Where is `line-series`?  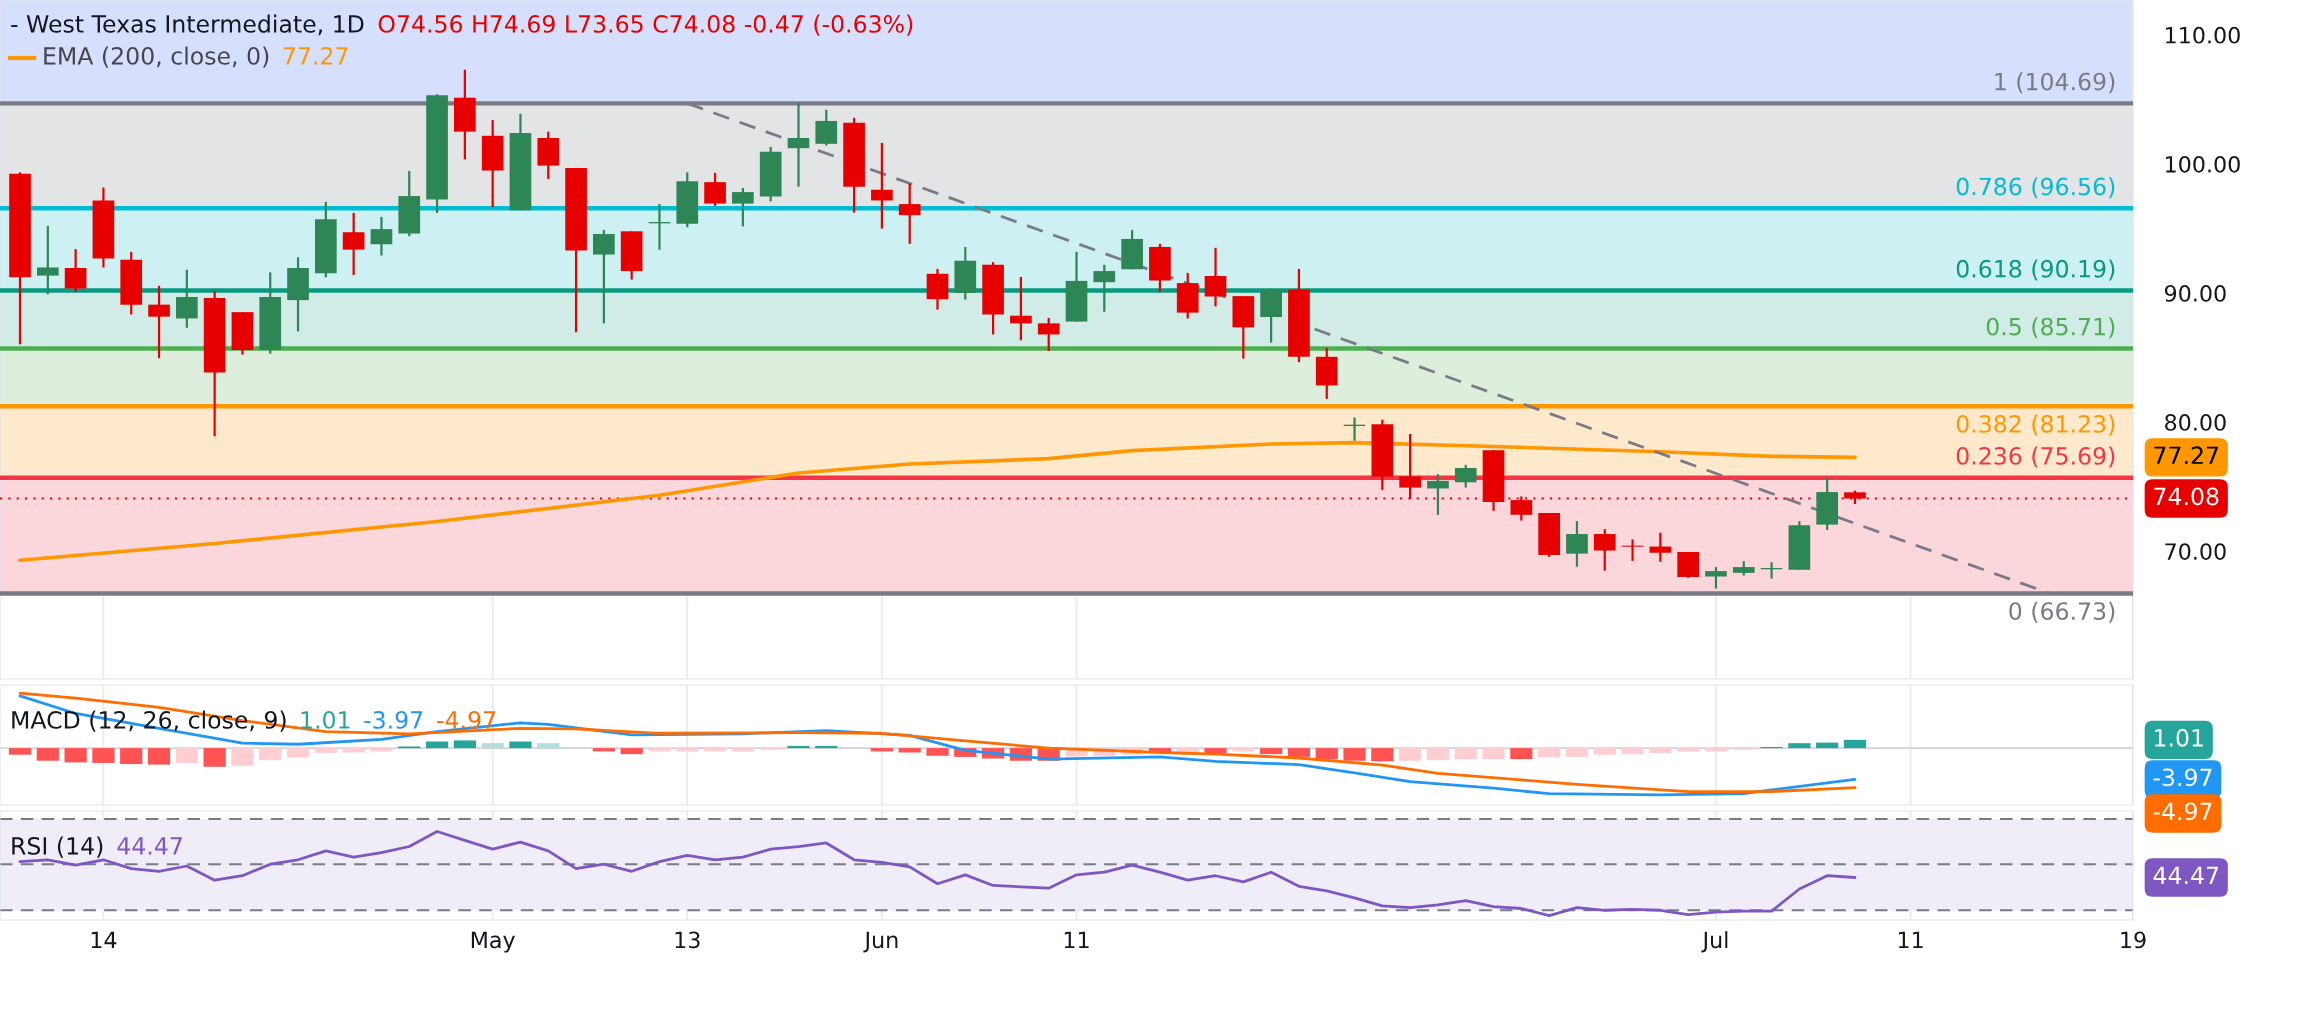 line-series is located at coordinates (937, 501).